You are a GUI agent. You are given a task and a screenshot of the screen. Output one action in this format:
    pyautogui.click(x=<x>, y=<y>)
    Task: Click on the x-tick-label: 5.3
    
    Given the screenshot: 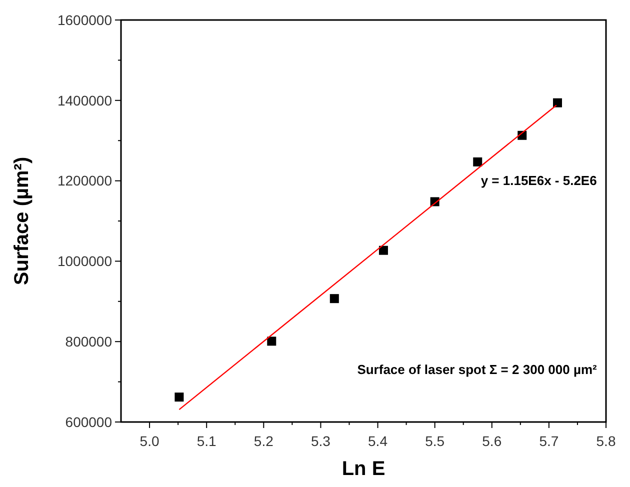 What is the action you would take?
    pyautogui.click(x=320, y=441)
    